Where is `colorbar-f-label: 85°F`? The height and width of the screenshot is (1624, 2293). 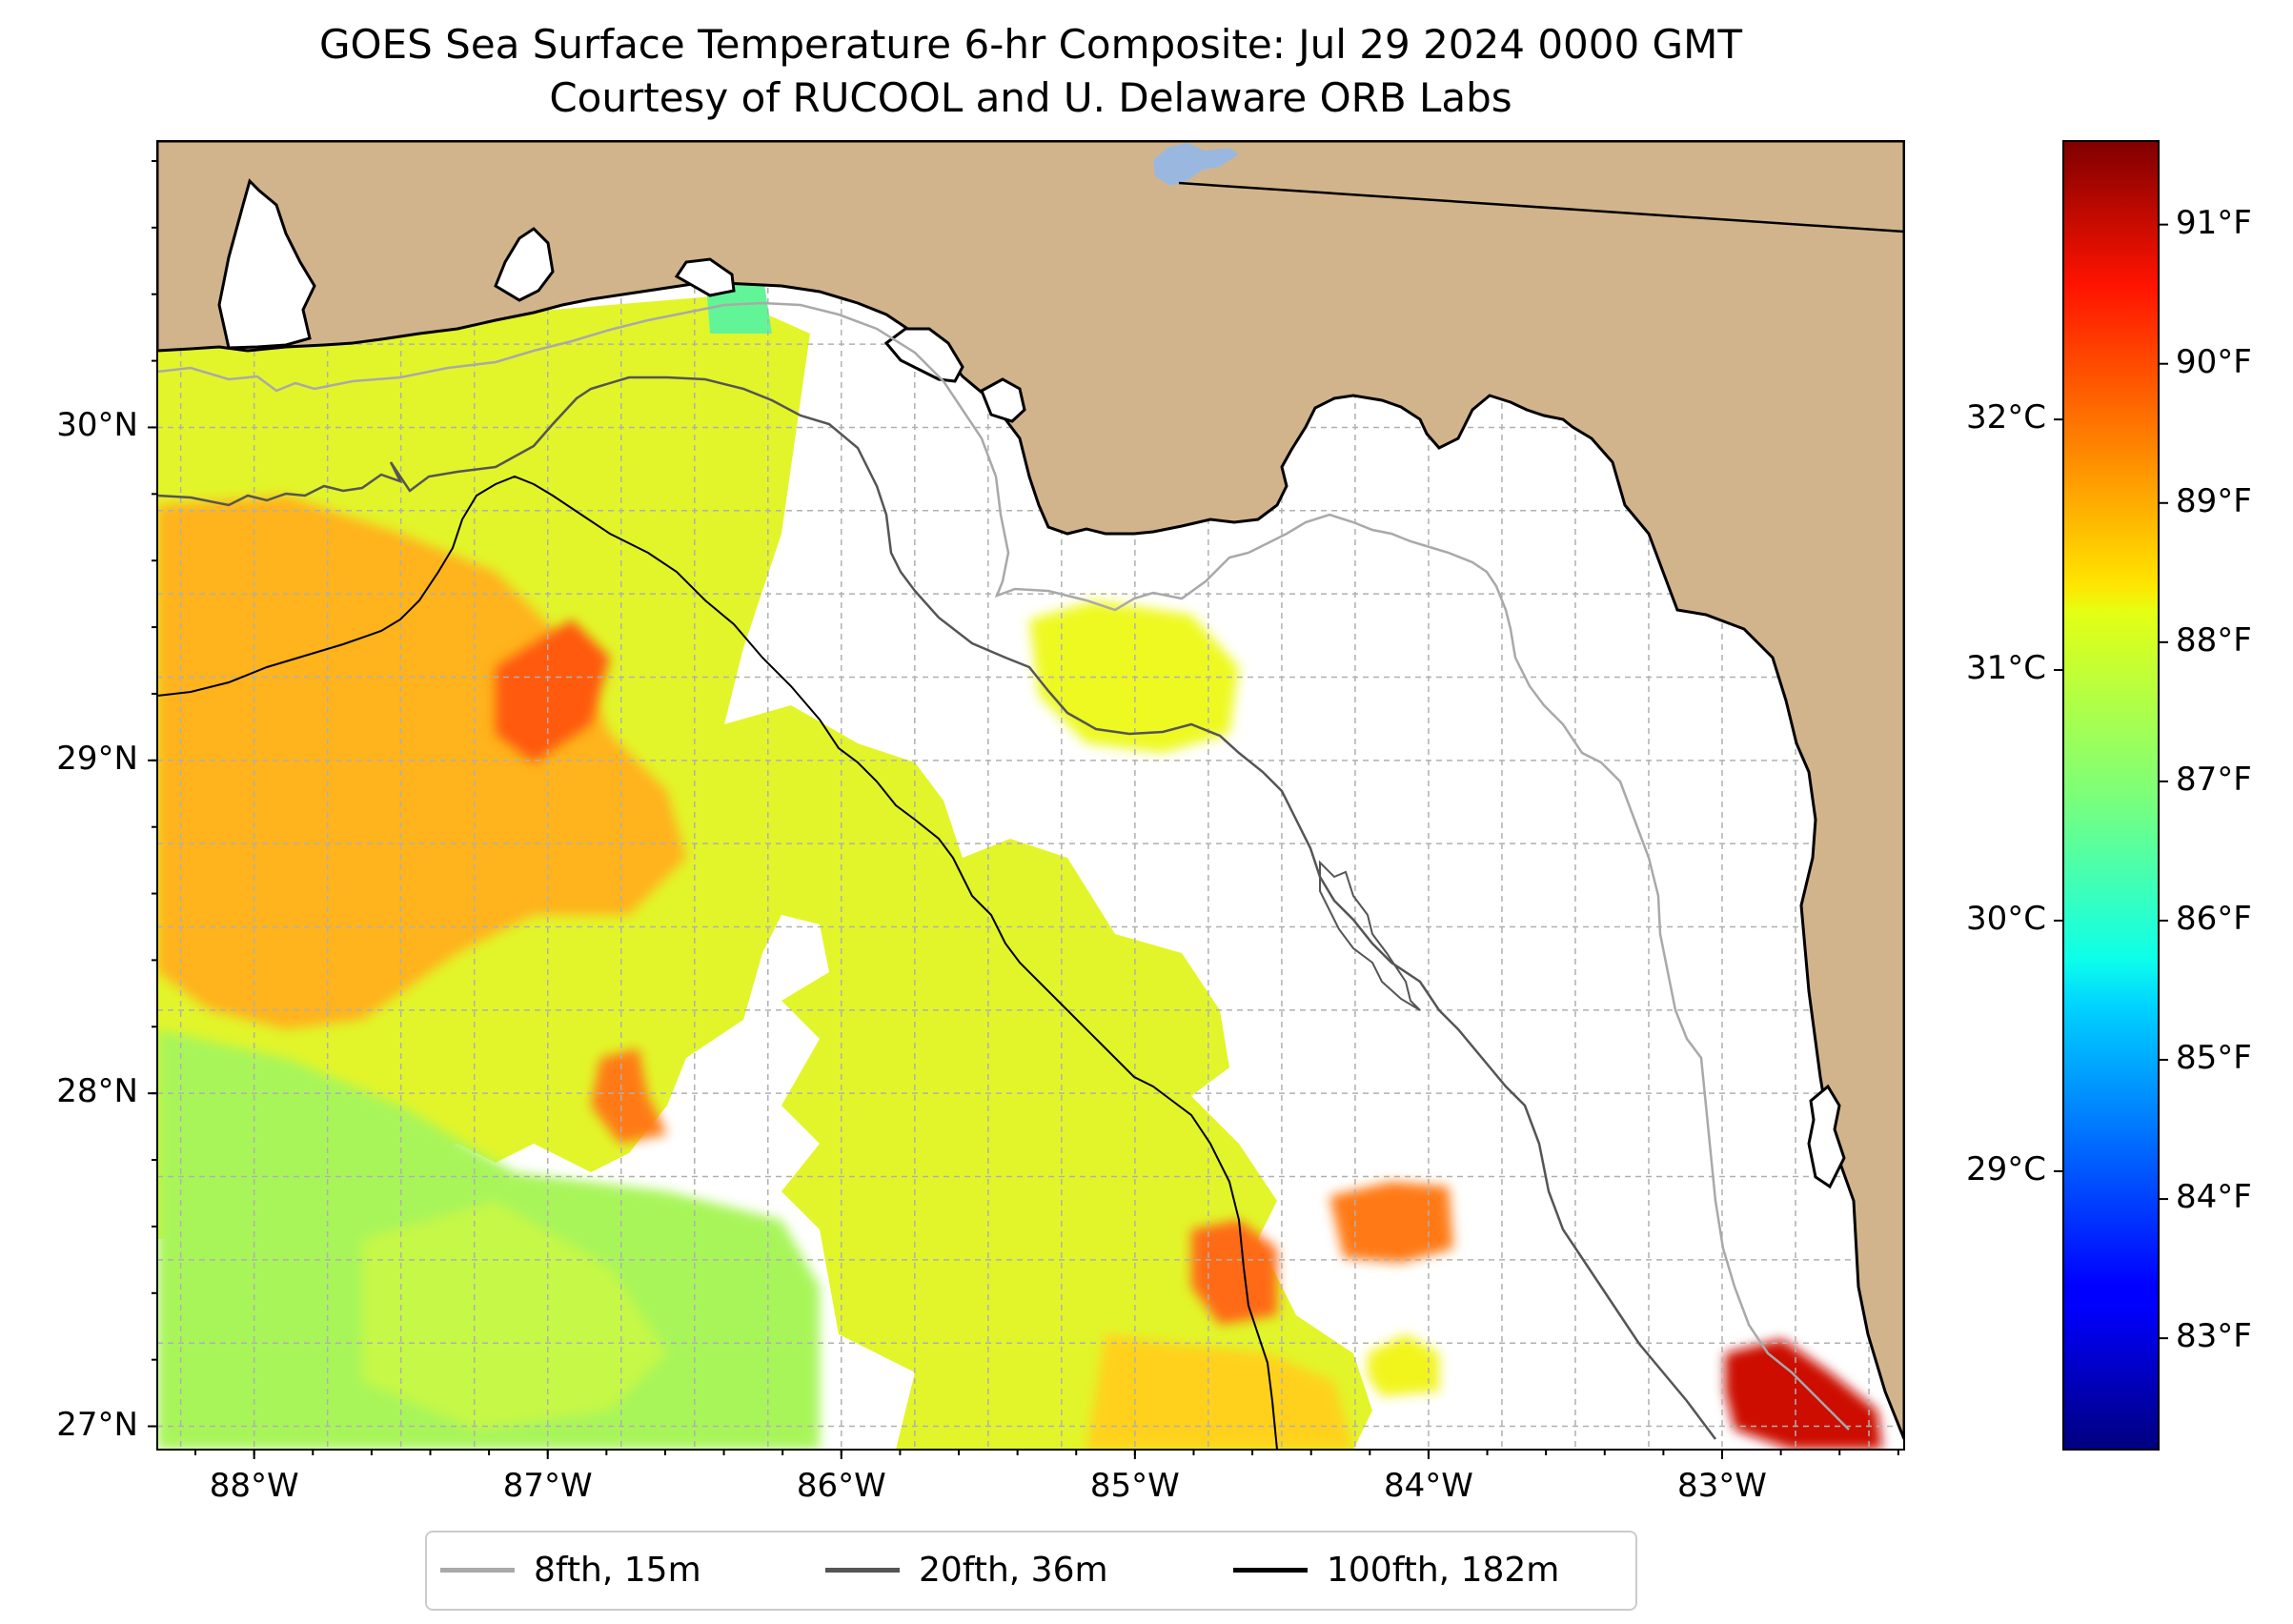 colorbar-f-label: 85°F is located at coordinates (2214, 1058).